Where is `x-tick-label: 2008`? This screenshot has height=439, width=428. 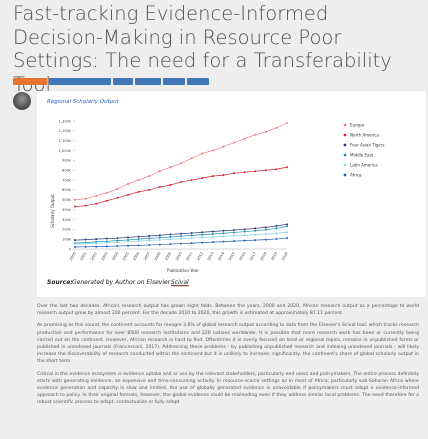
x-tick-label: 2008 is located at coordinates (158, 256).